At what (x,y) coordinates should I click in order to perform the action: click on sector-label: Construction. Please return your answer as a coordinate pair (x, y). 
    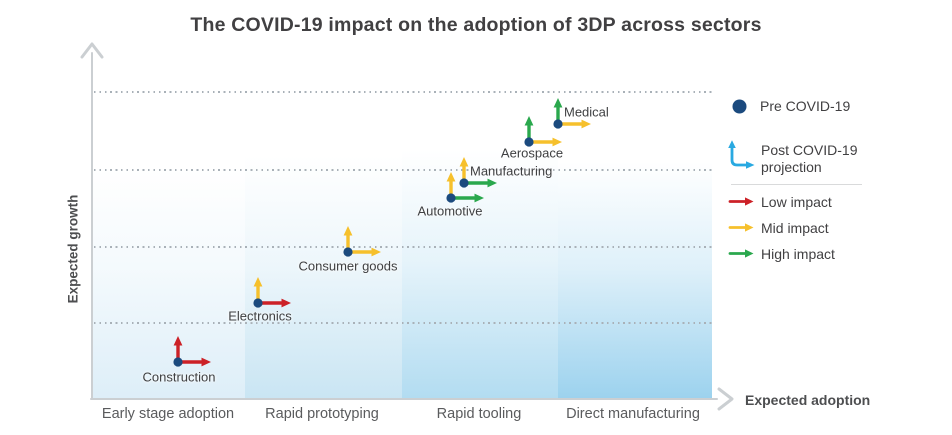
    Looking at the image, I should click on (179, 377).